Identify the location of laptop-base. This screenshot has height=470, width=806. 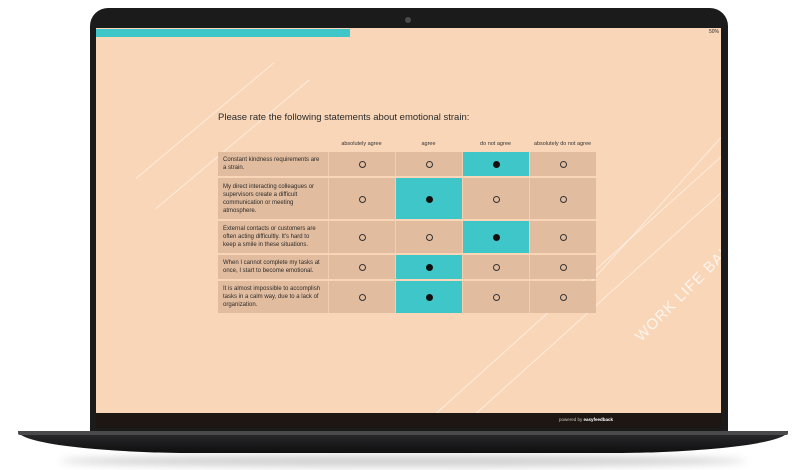
(403, 442).